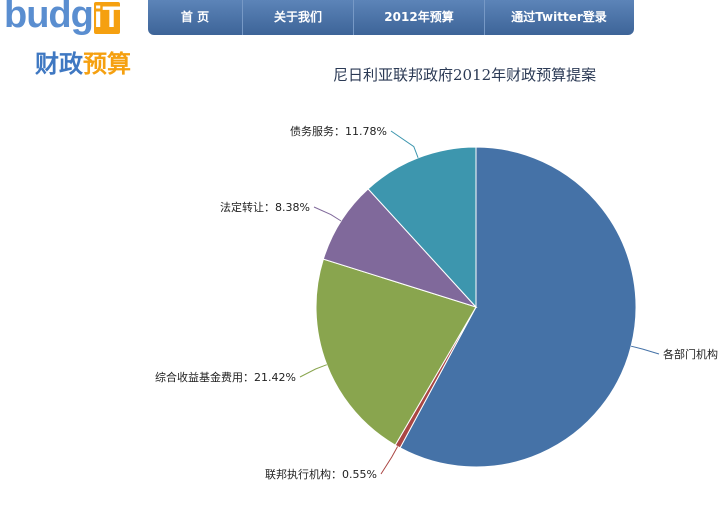 The width and height of the screenshot is (724, 517). I want to click on nav-item-budget-2012: 2012年预算, so click(419, 17).